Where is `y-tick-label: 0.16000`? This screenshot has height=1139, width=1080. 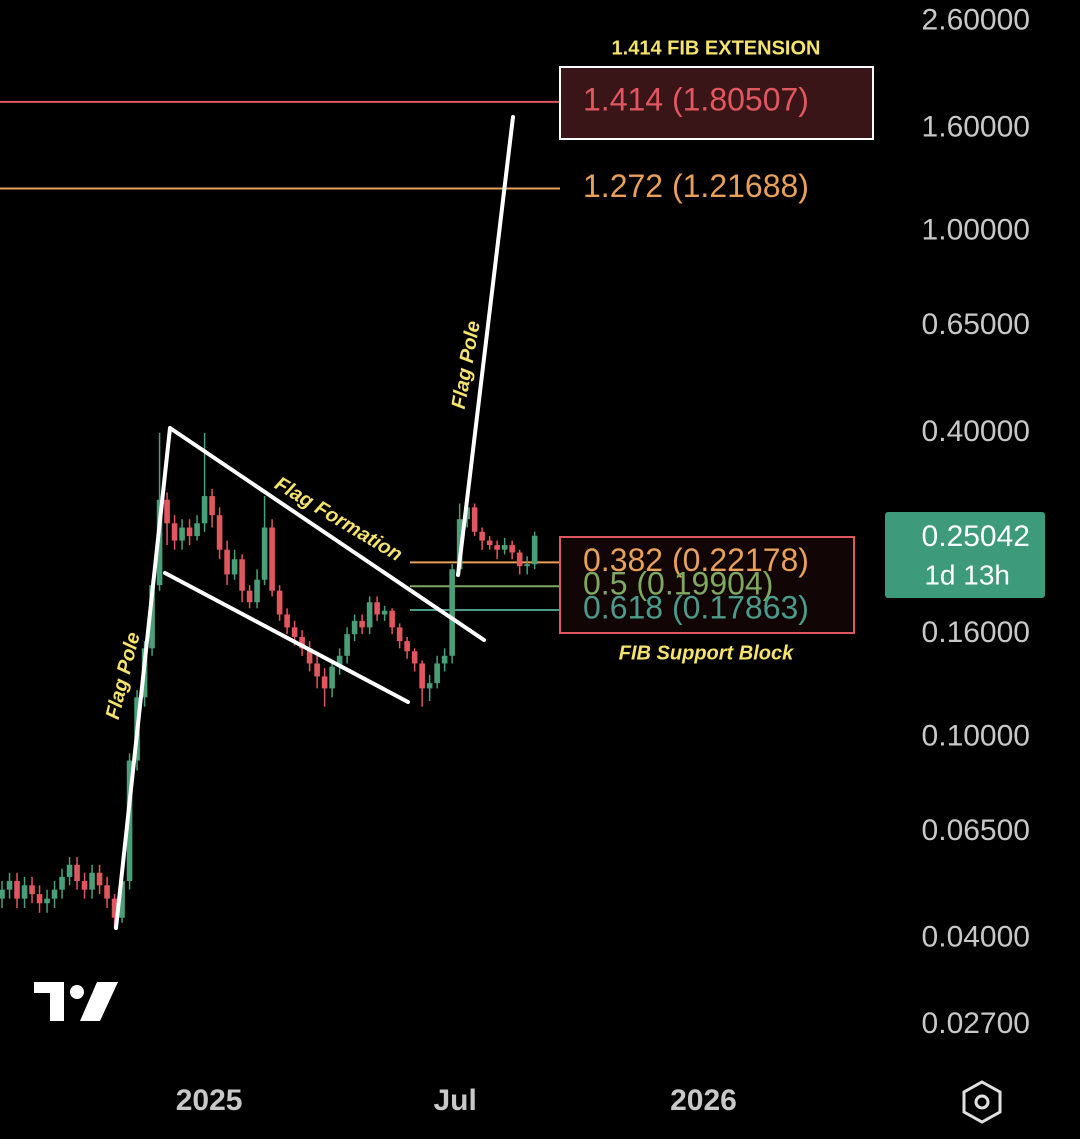
y-tick-label: 0.16000 is located at coordinates (976, 632).